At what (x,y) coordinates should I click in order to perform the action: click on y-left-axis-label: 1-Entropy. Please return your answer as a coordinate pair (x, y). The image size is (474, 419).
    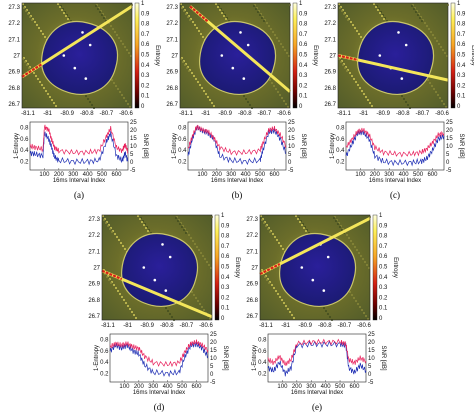
    Looking at the image, I should click on (255, 358).